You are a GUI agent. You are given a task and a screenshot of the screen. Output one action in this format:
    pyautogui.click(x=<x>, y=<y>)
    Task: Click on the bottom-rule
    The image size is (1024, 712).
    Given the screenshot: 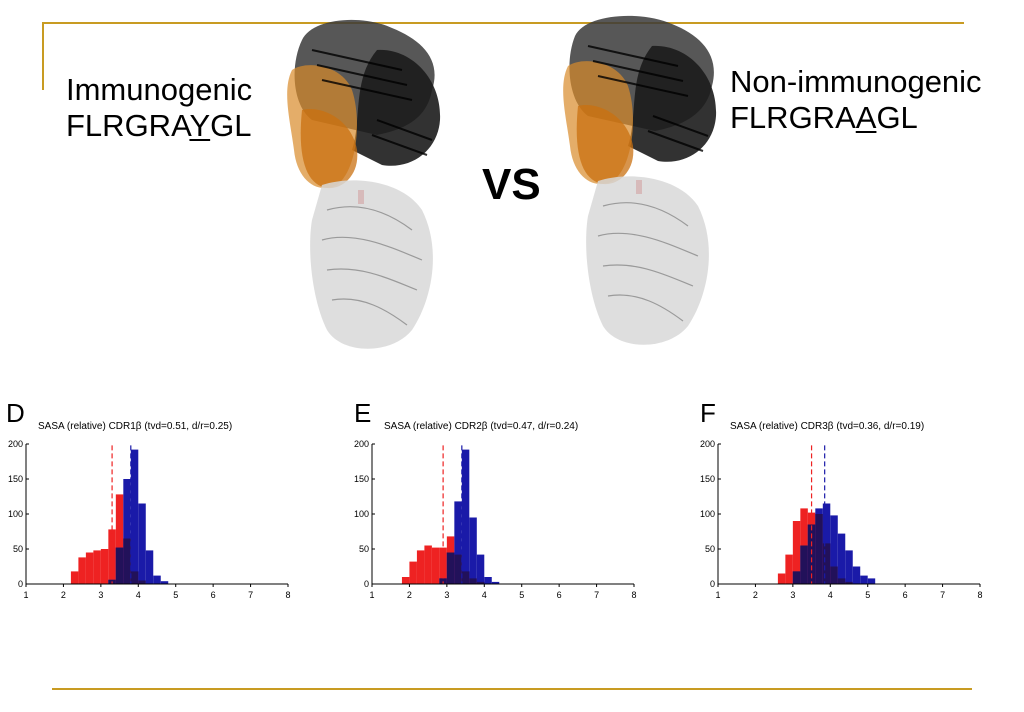 What is the action you would take?
    pyautogui.click(x=512, y=689)
    